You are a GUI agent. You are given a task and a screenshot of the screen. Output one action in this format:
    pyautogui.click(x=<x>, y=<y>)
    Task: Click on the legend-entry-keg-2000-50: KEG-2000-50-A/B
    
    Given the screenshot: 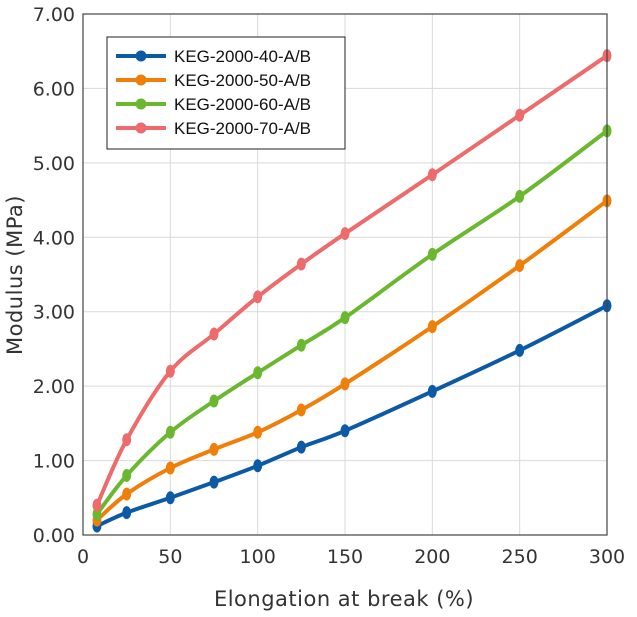 What is the action you would take?
    pyautogui.click(x=213, y=80)
    